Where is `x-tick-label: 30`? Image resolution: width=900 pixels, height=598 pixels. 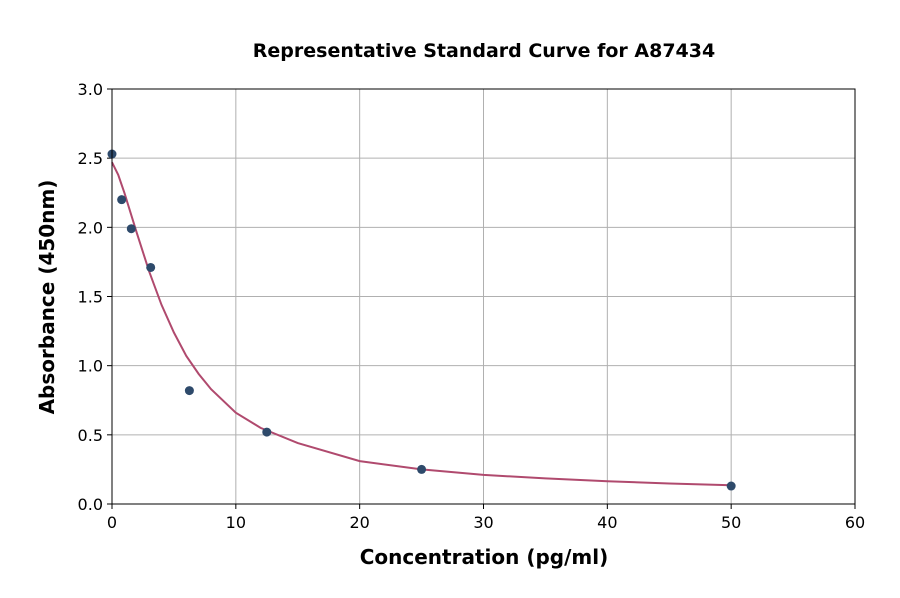 x-tick-label: 30 is located at coordinates (483, 522).